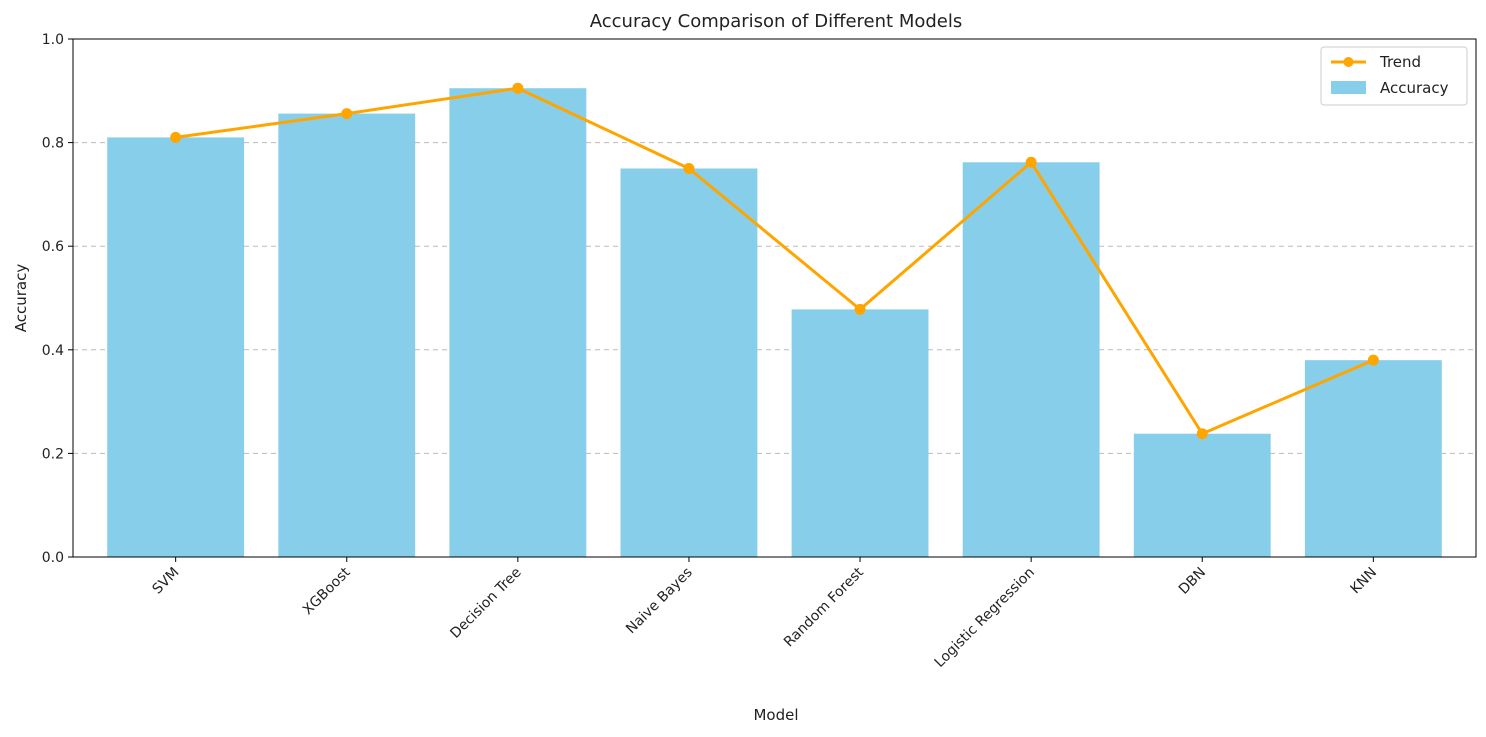 The width and height of the screenshot is (1486, 737). What do you see at coordinates (1364, 581) in the screenshot?
I see `x-tick-label: KNN` at bounding box center [1364, 581].